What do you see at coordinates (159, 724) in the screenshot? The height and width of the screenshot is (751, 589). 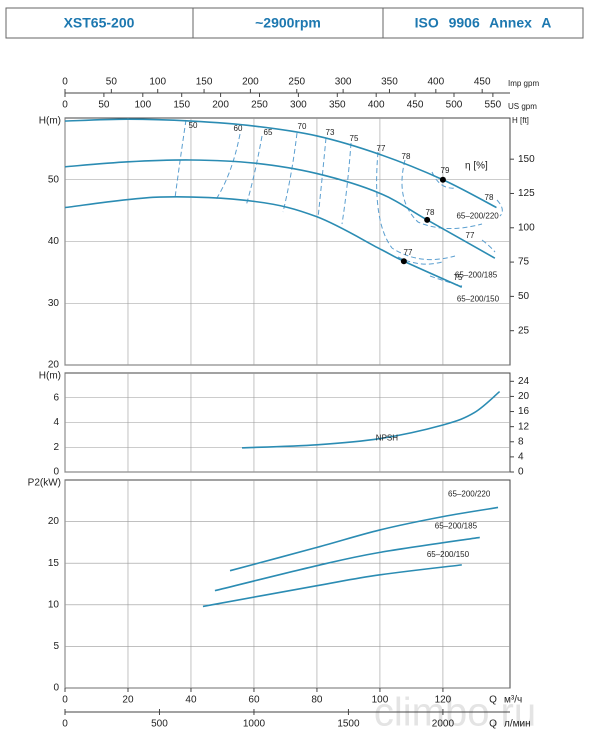 I see `x2-tick-label: 500` at bounding box center [159, 724].